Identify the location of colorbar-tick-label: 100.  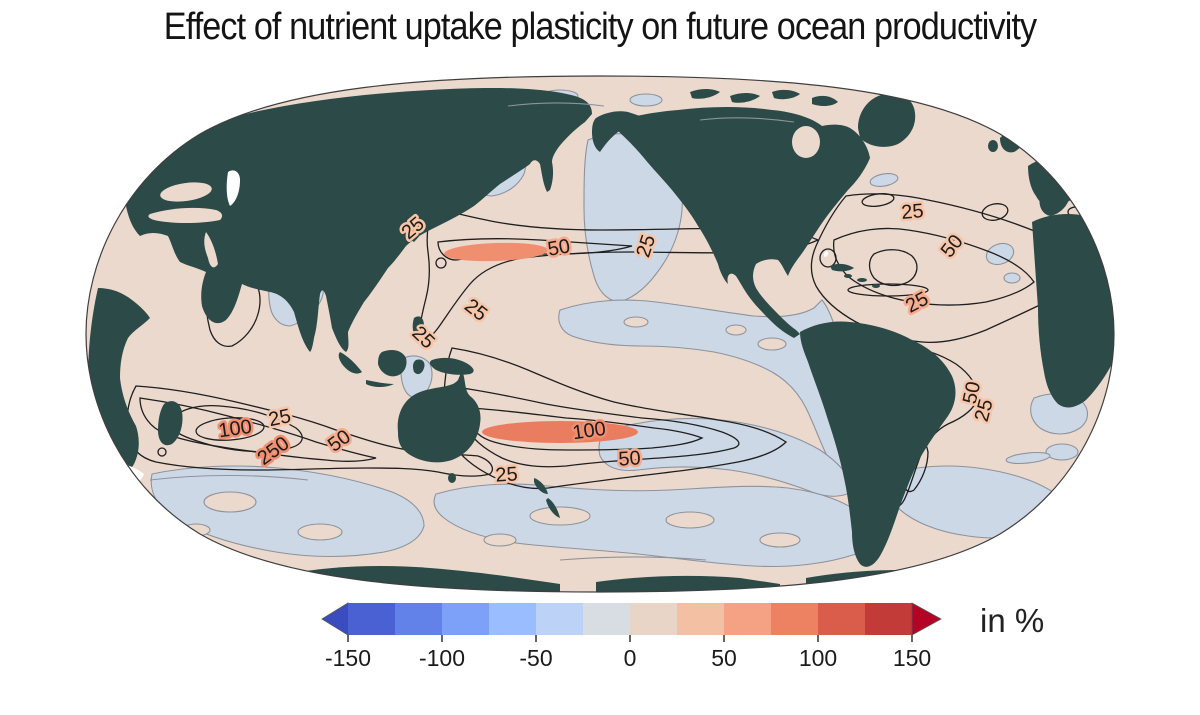
(818, 658).